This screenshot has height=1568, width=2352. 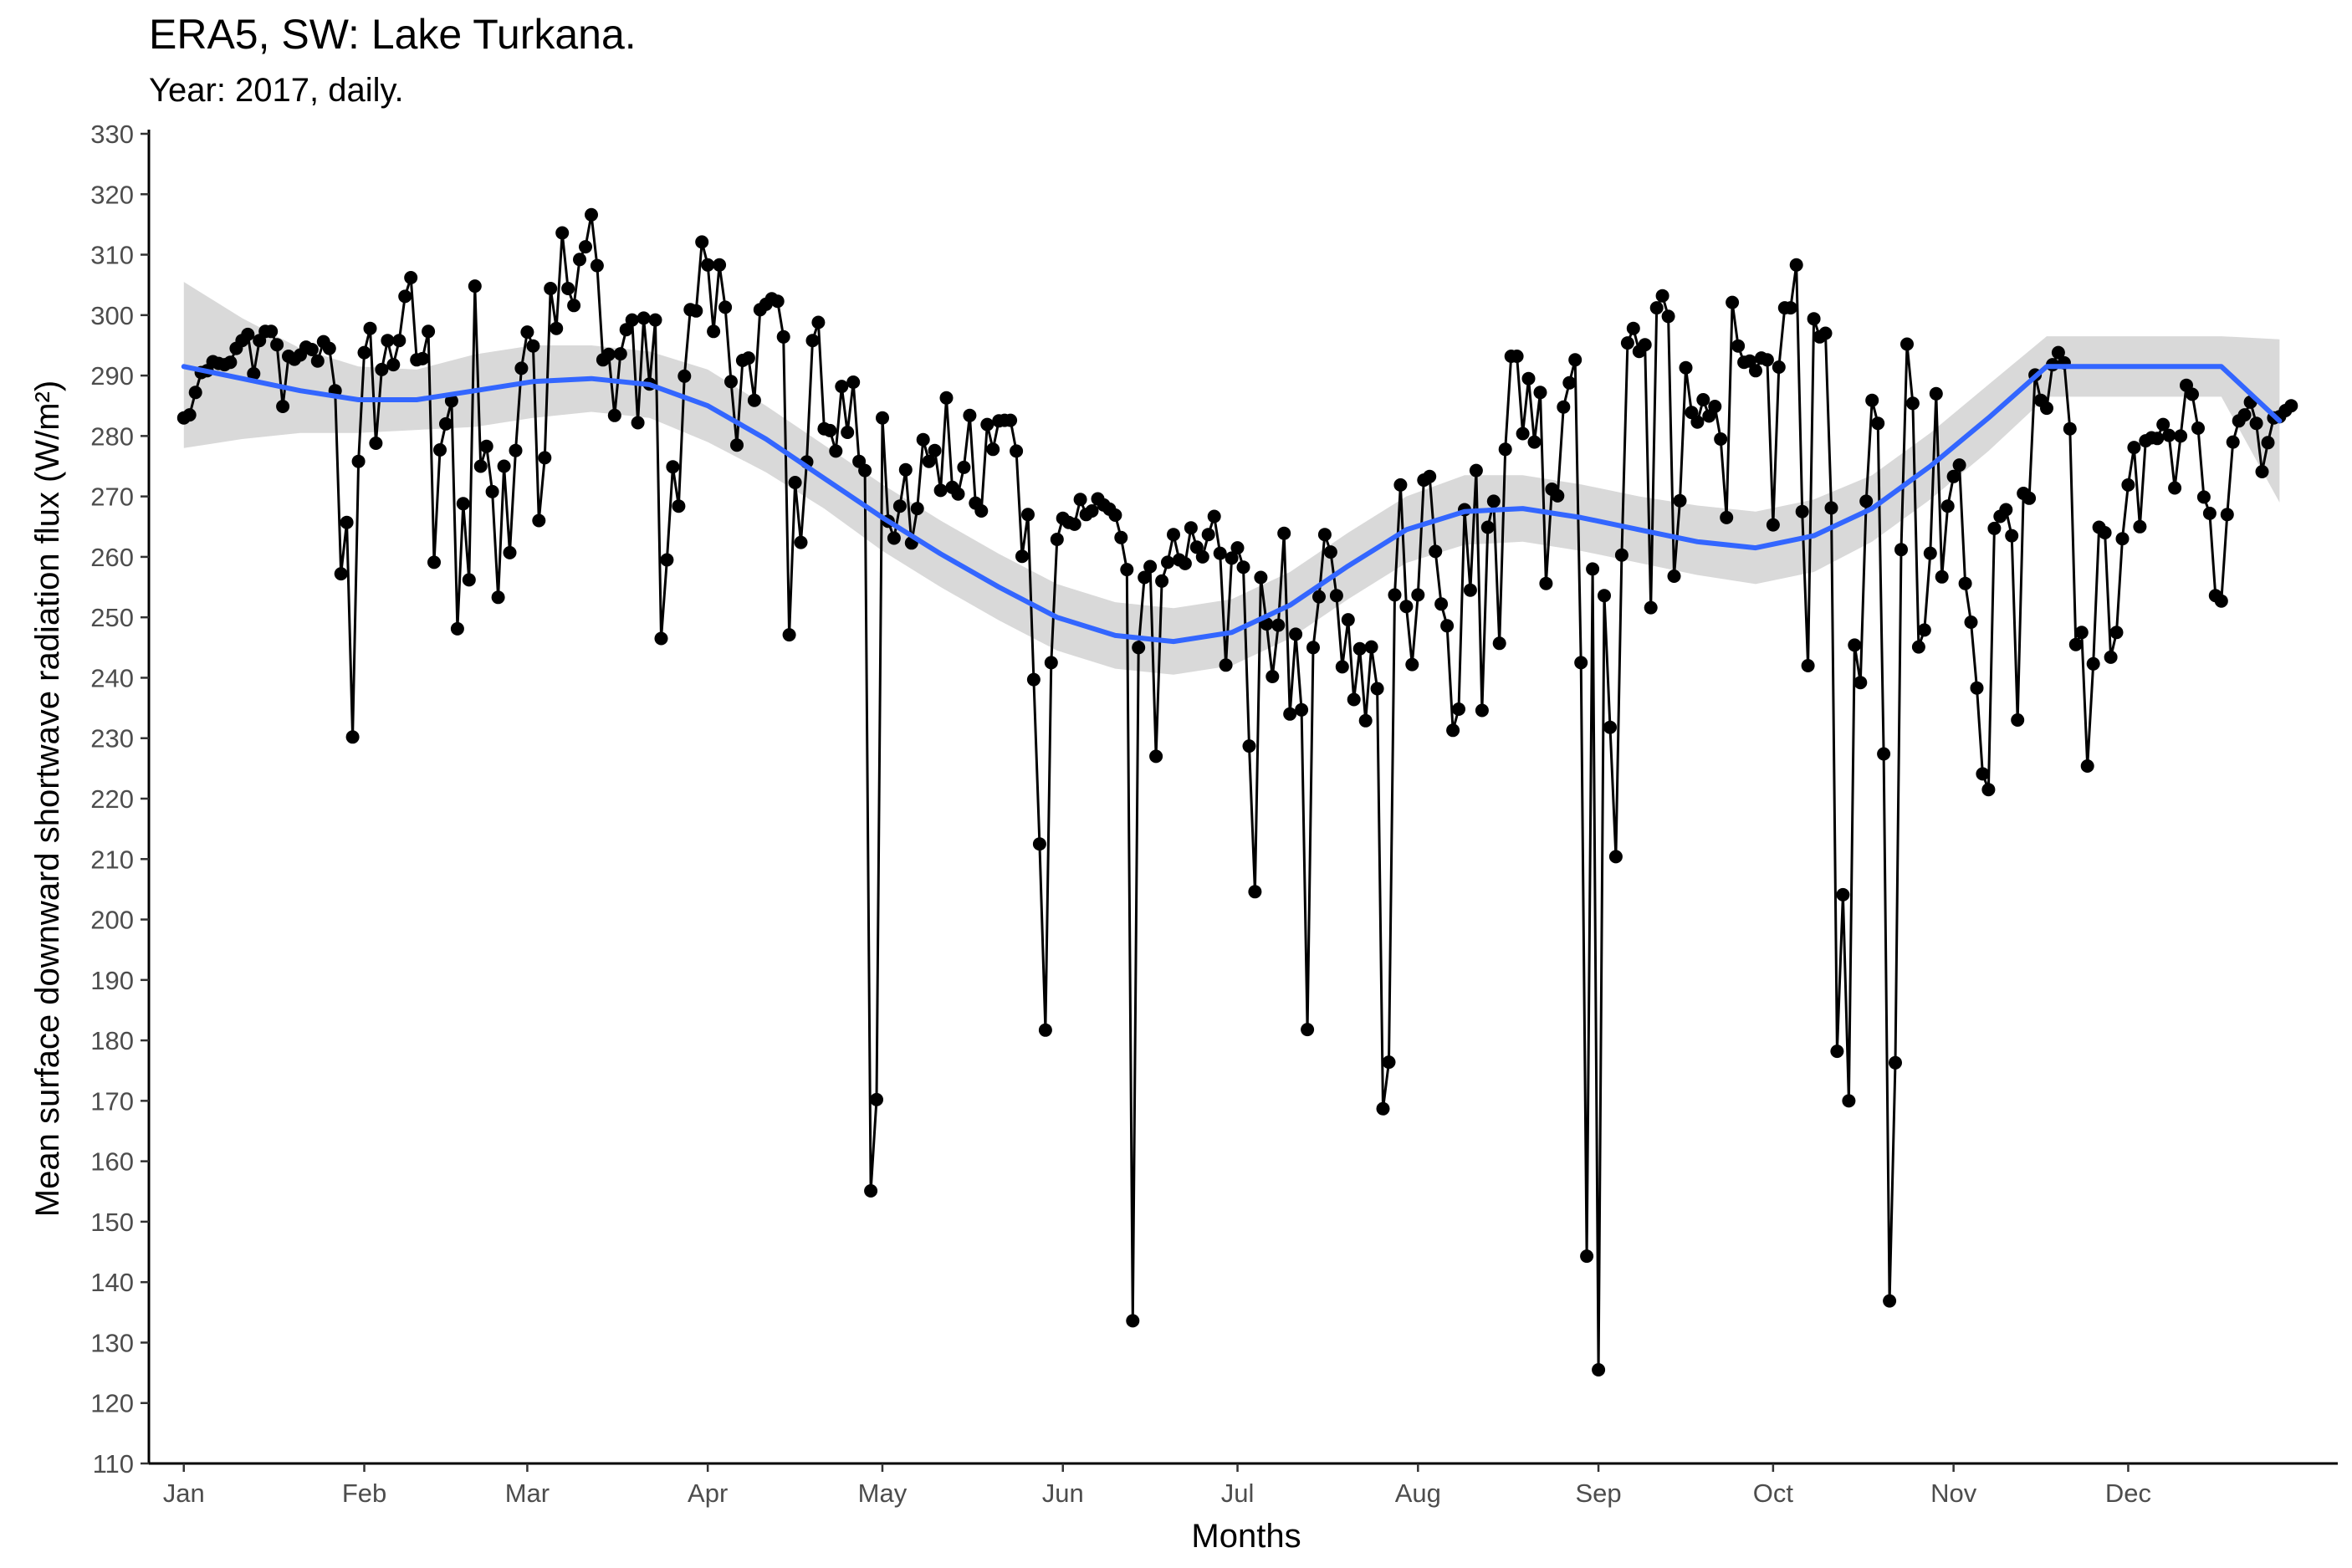 I want to click on x-tick-label: Dec, so click(x=2128, y=1493).